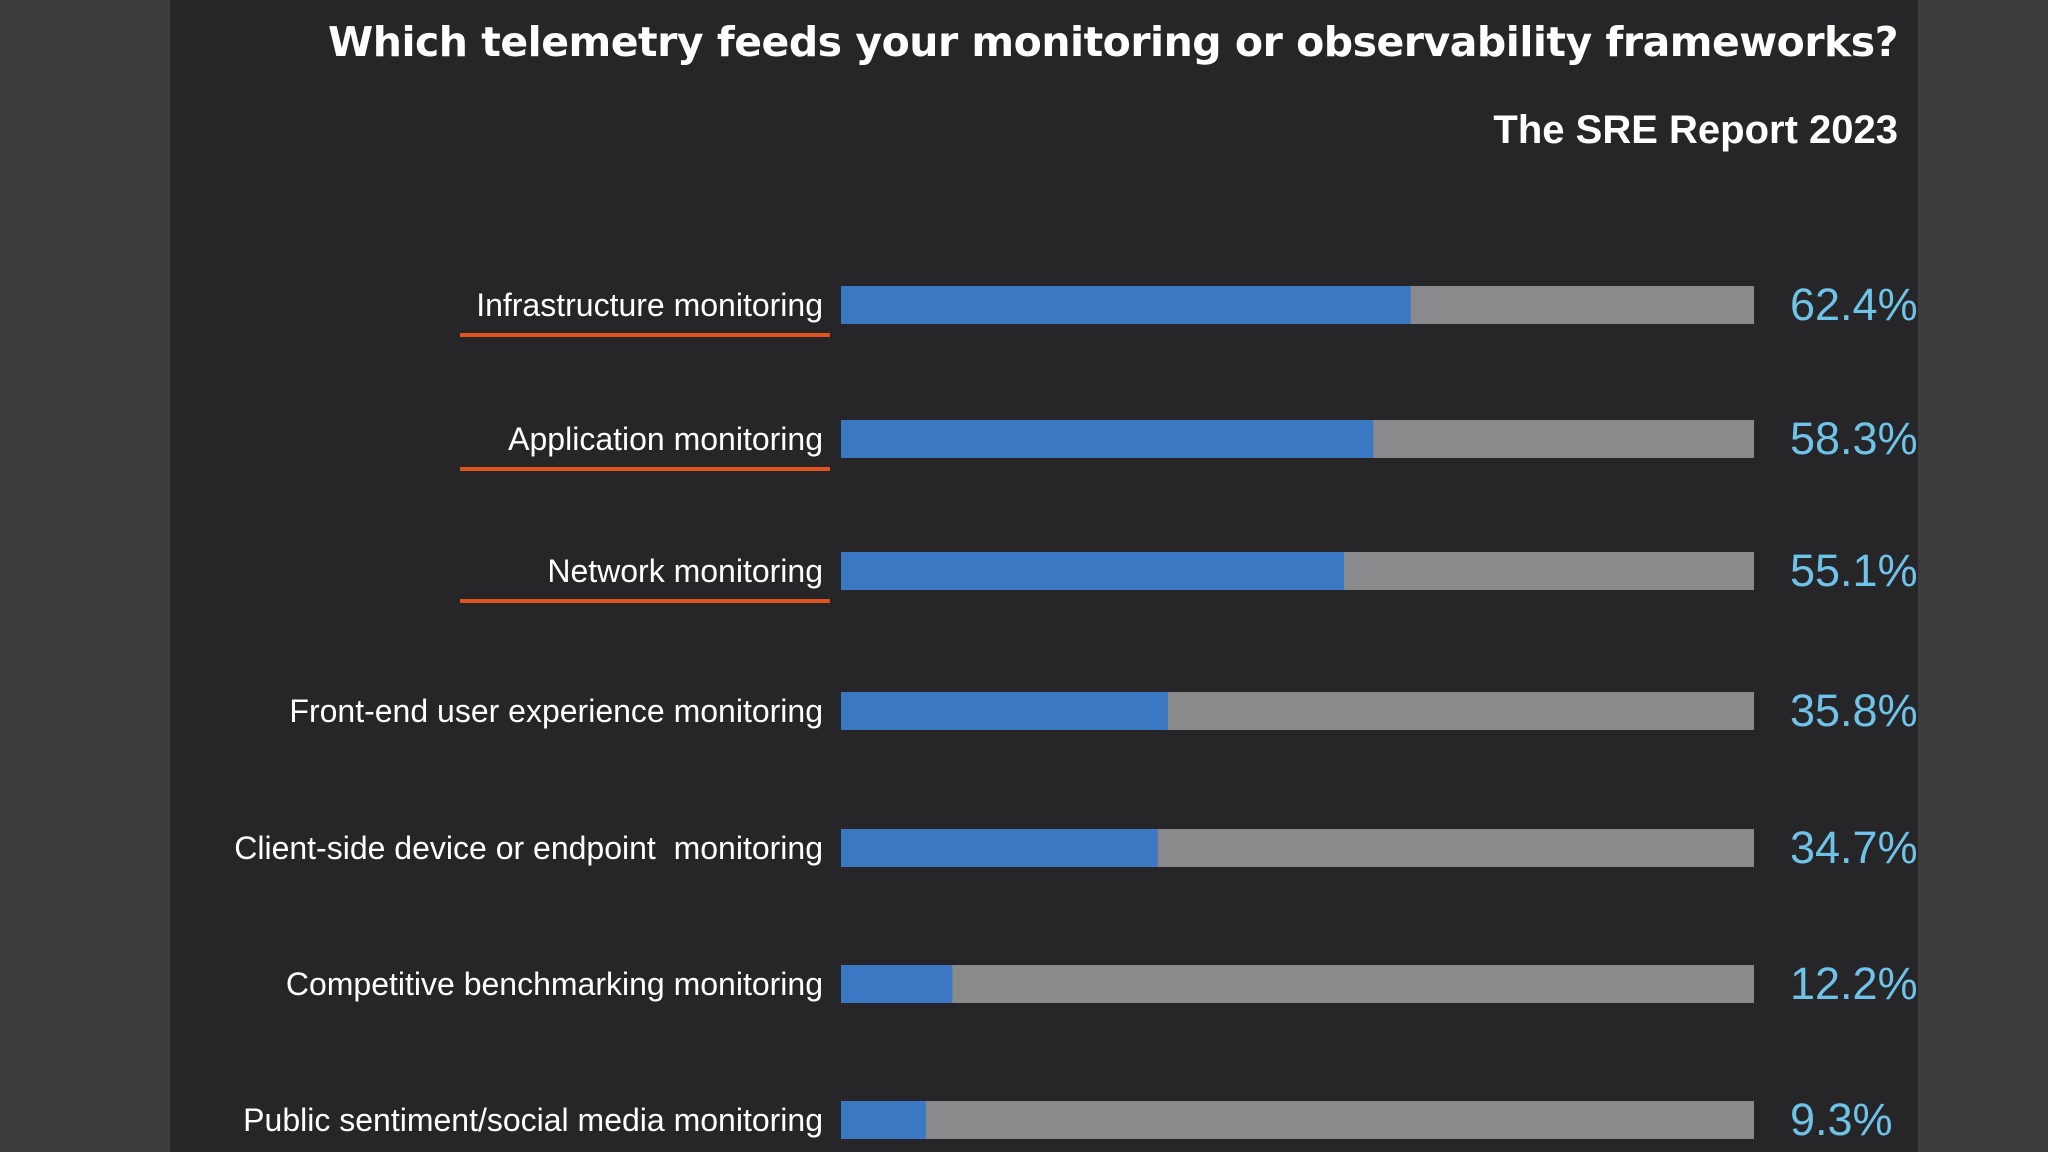 The height and width of the screenshot is (1152, 2048). I want to click on value-label: 35.8%, so click(1854, 710).